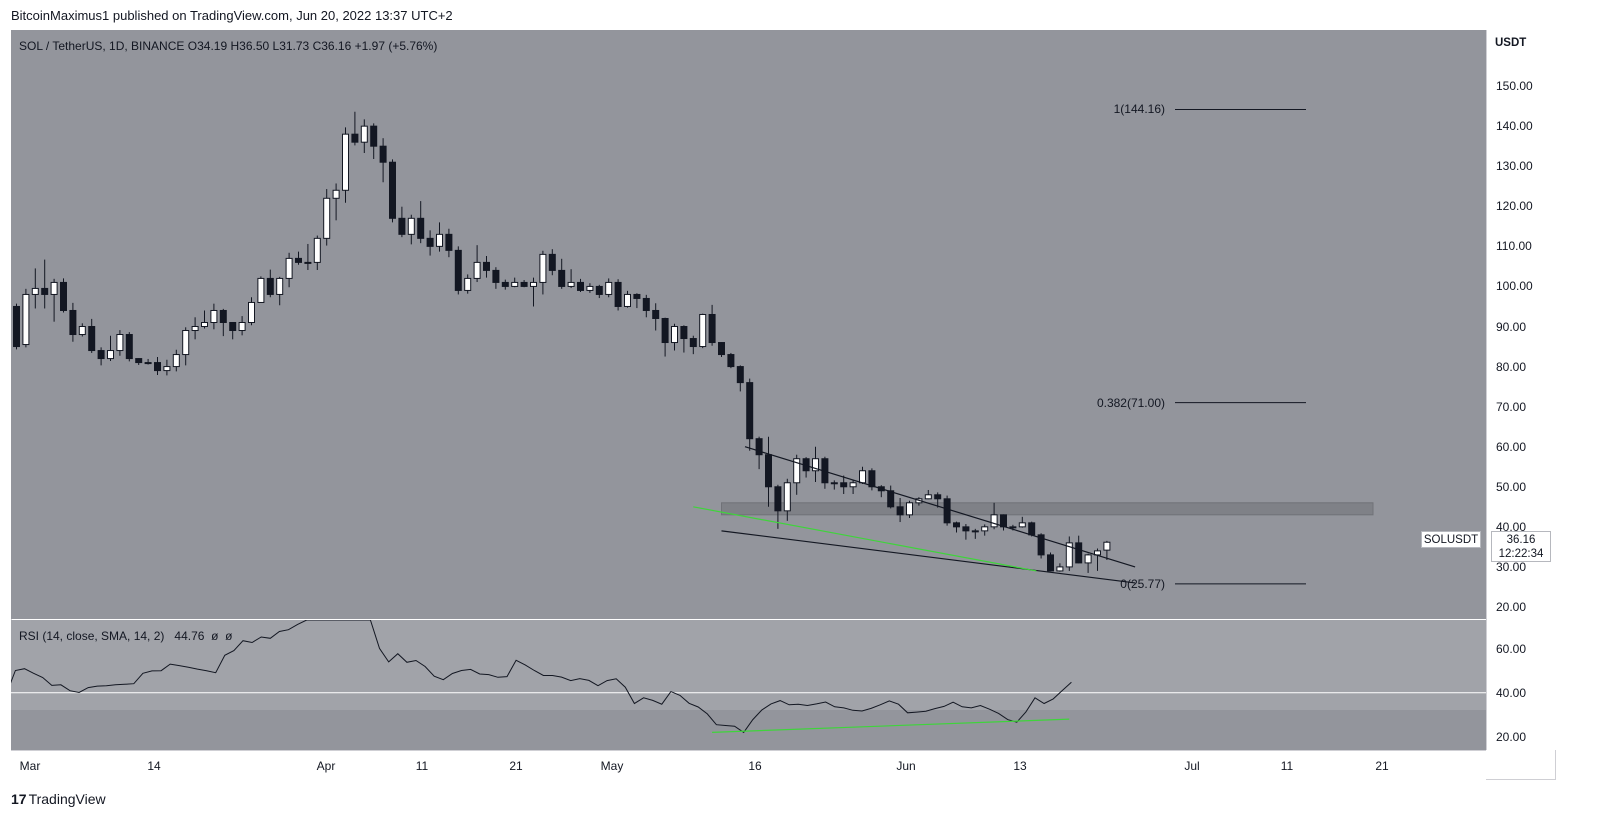 This screenshot has width=1603, height=836. Describe the element at coordinates (1511, 366) in the screenshot. I see `price-tick-label: 80.00` at that location.